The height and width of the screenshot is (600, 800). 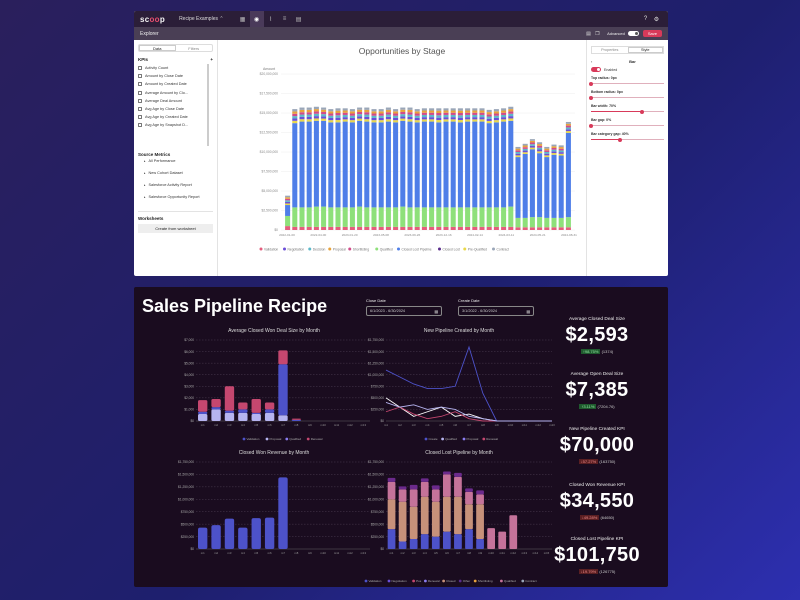 I want to click on advanced-toggle, so click(x=633, y=33).